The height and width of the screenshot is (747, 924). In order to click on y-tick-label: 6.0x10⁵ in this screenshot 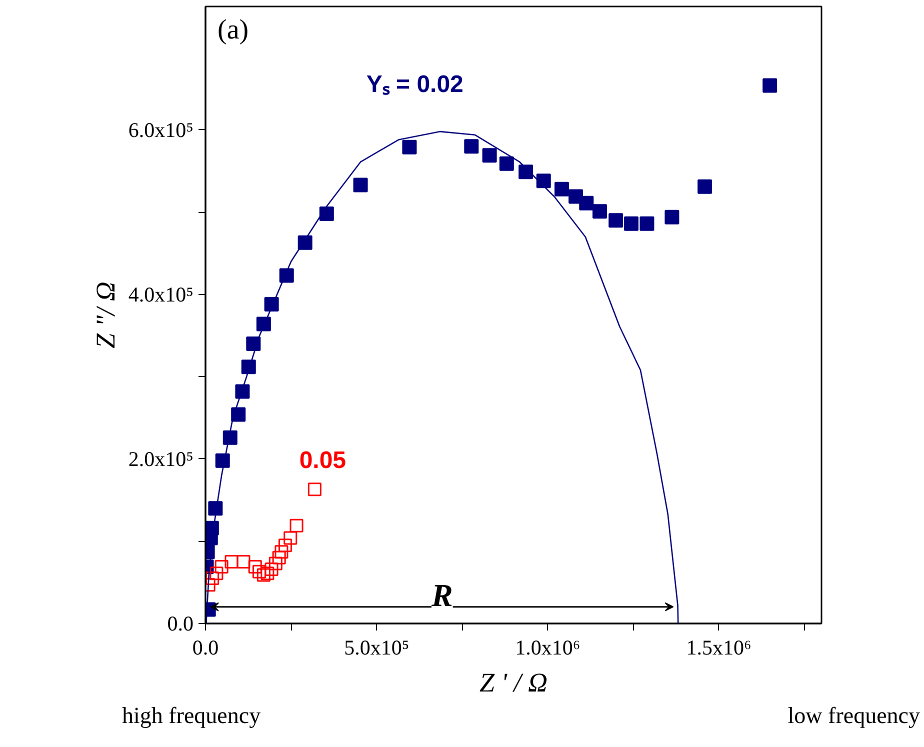, I will do `click(161, 130)`.